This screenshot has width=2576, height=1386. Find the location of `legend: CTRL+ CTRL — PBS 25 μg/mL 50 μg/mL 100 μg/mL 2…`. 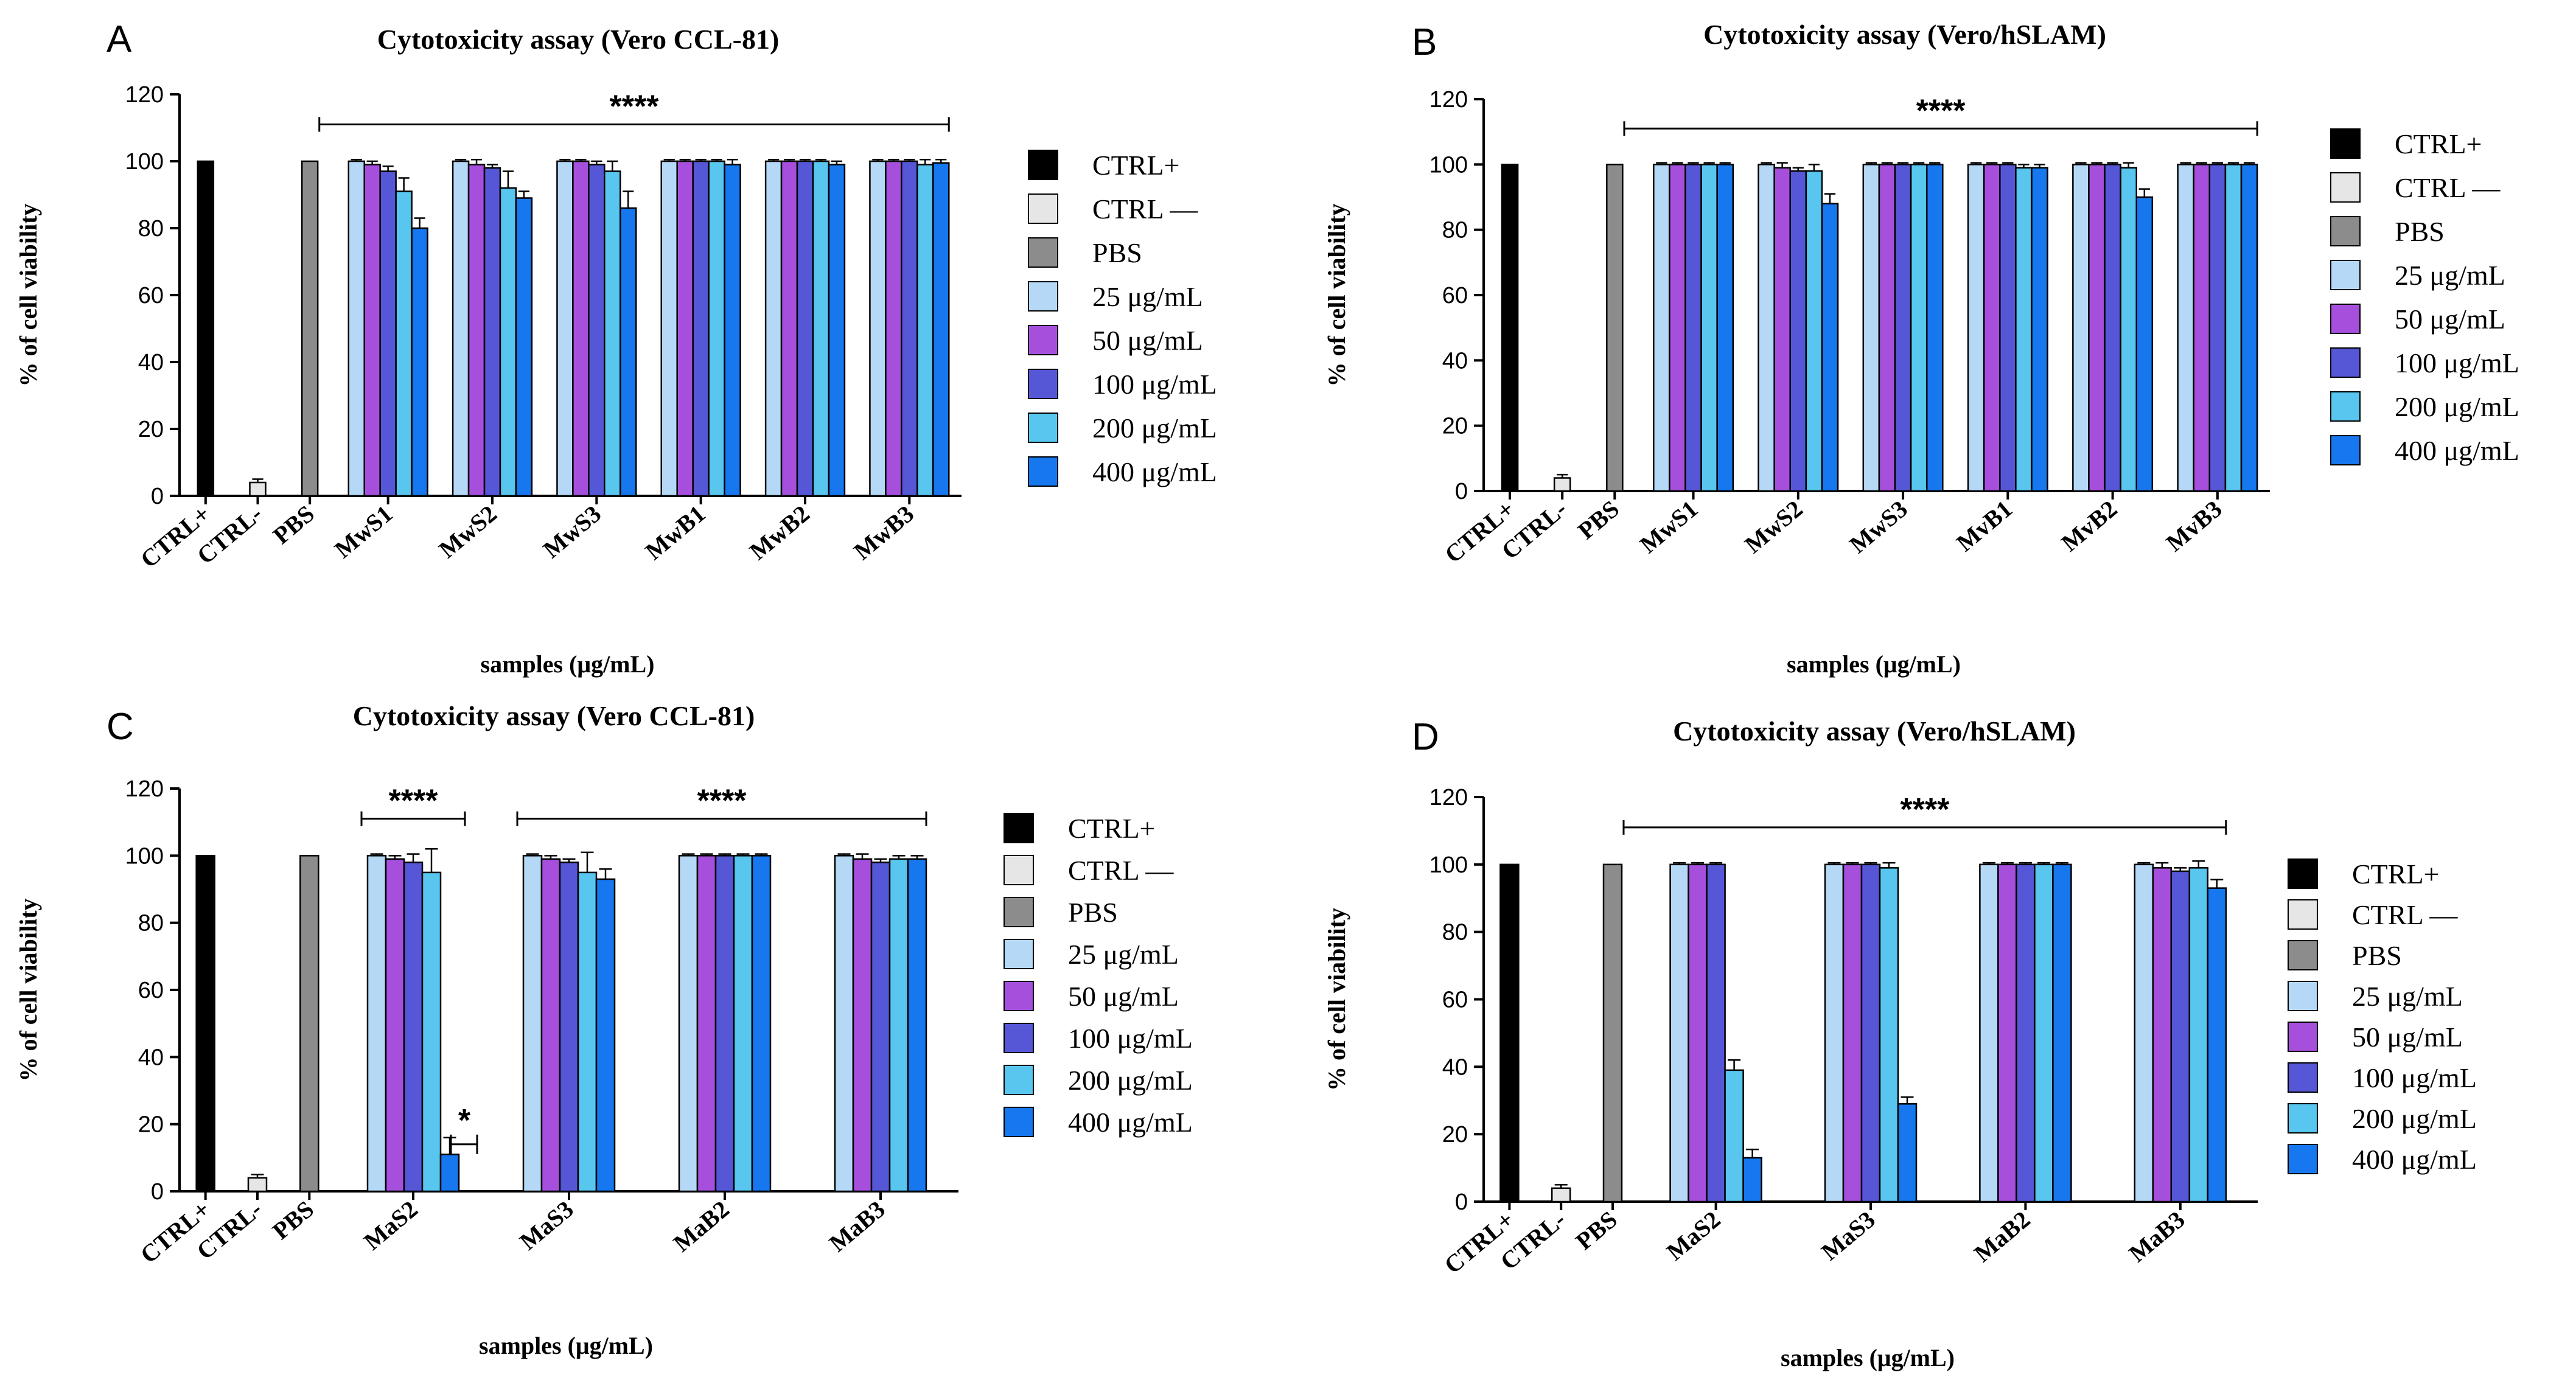

legend: CTRL+ CTRL — PBS 25 μg/mL 50 μg/mL 100 μg/mL 2… is located at coordinates (2424, 297).